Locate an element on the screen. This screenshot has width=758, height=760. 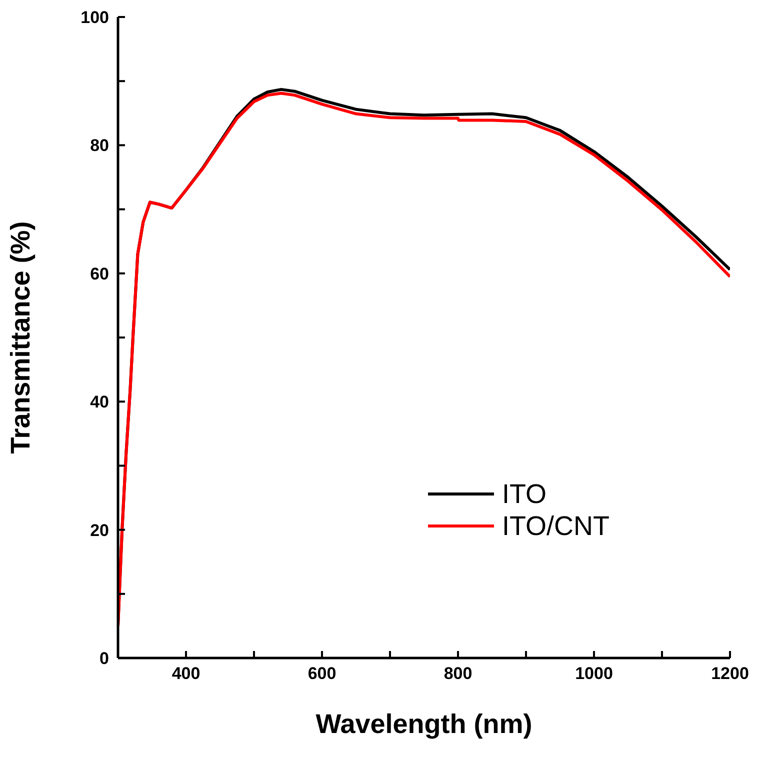
y-tick-label: 40 is located at coordinates (99, 402).